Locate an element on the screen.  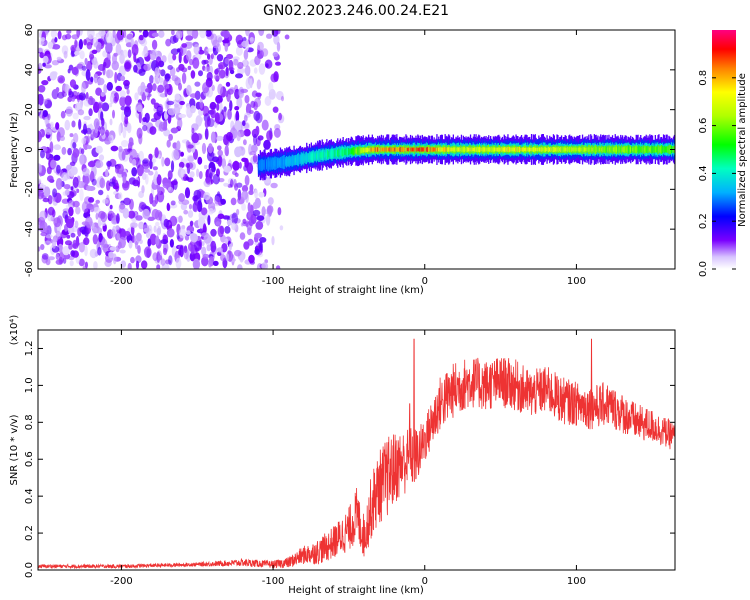
snr-scale-label: (x10⁴) is located at coordinates (14, 330).